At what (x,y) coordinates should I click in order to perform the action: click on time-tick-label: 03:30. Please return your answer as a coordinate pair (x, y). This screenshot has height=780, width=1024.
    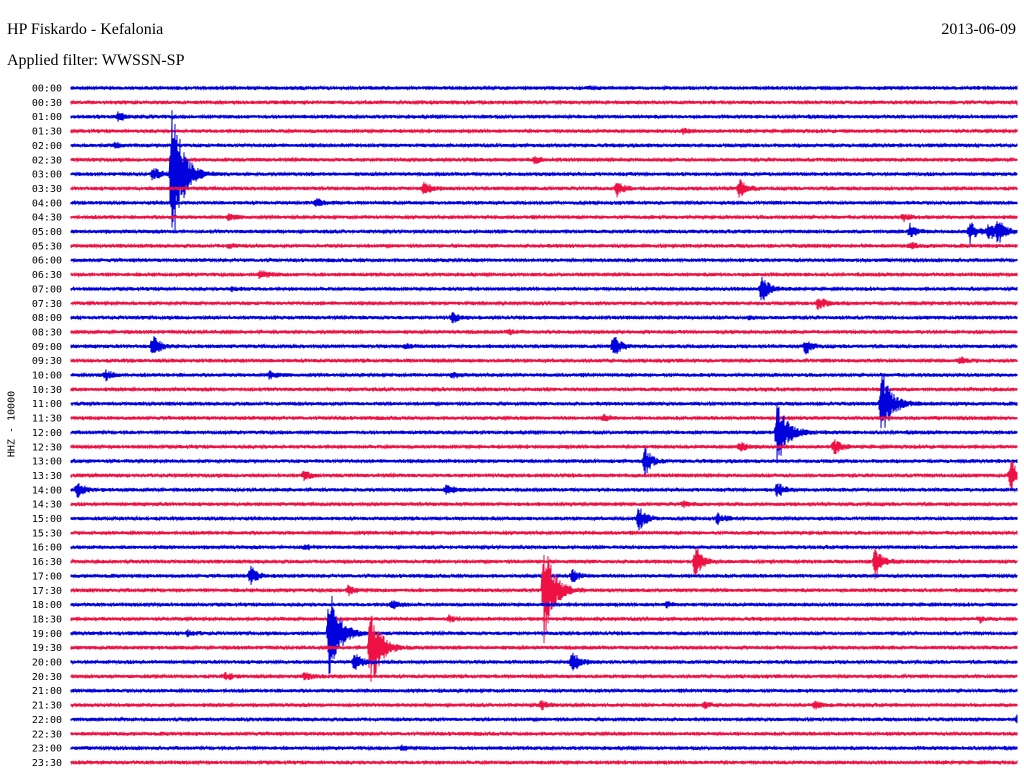
    Looking at the image, I should click on (47, 189).